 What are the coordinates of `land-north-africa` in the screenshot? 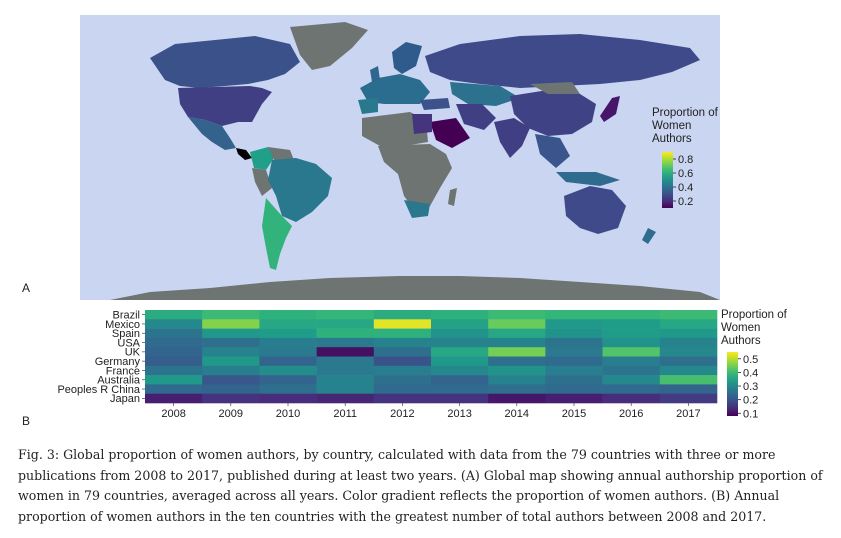 It's located at (395, 129).